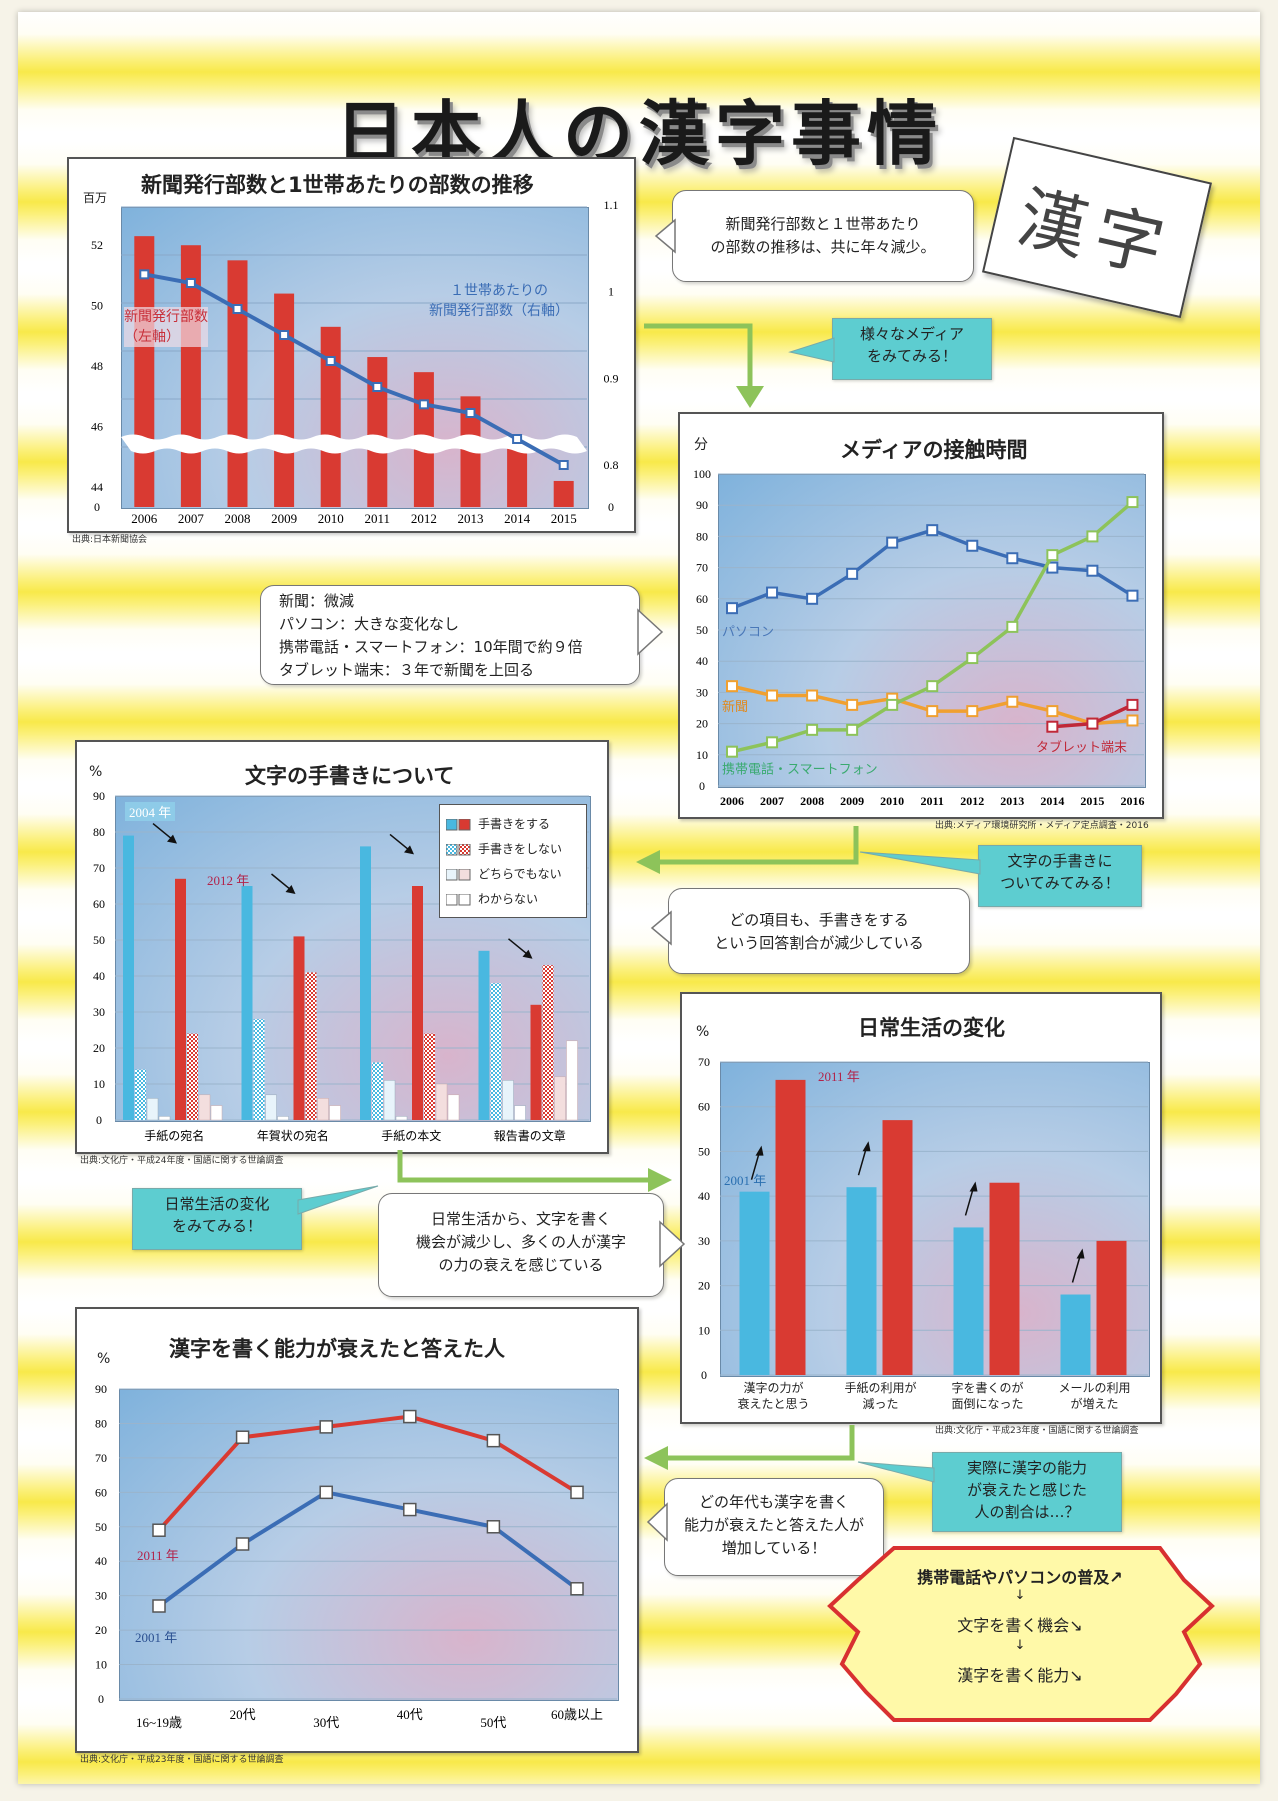 This screenshot has height=1801, width=1278. Describe the element at coordinates (99, 904) in the screenshot. I see `chart3-y-tick: 60` at that location.